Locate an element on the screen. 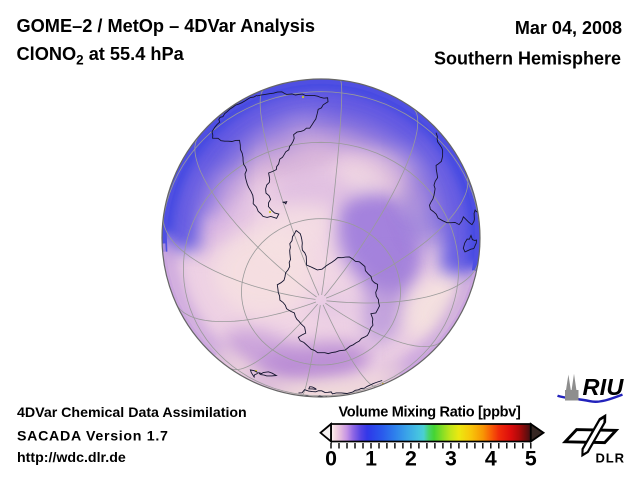  svg-text: Mar 04, 2008 is located at coordinates (568, 28).